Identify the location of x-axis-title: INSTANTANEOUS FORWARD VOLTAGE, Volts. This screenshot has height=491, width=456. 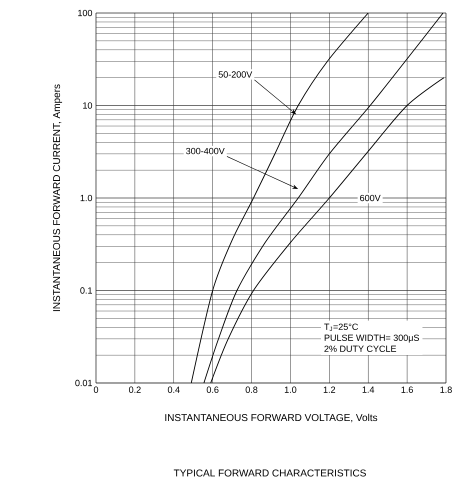
(271, 418).